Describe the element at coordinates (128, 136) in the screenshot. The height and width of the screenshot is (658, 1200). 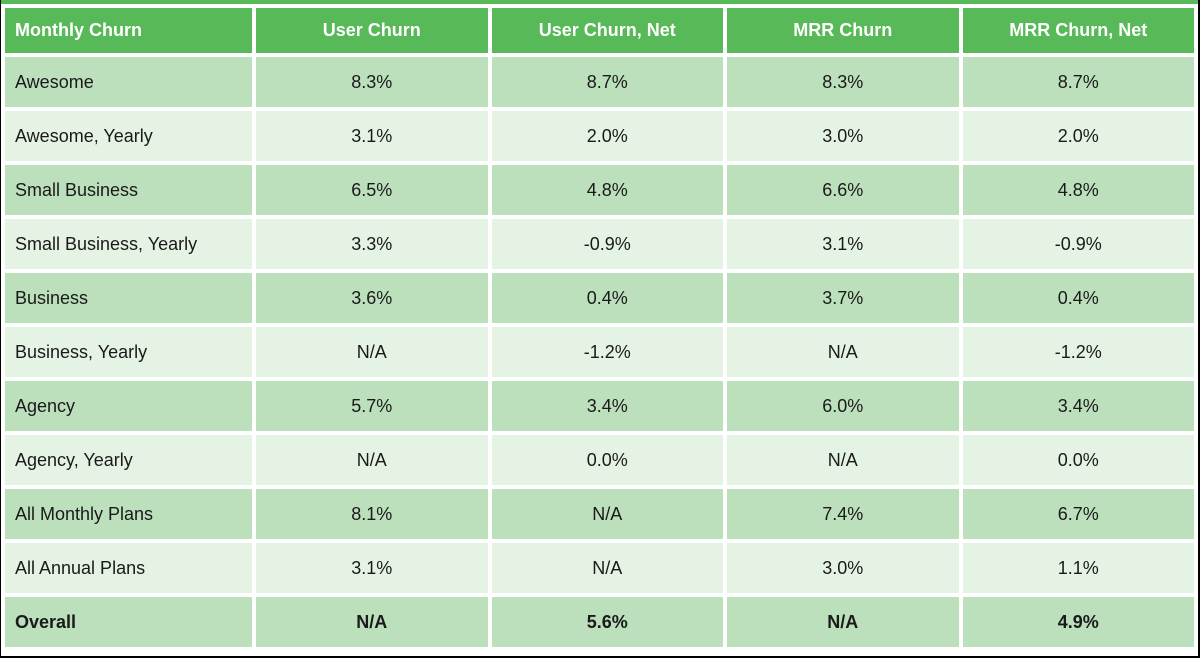
I see `plan-label-cell: Awesome, Yearly` at that location.